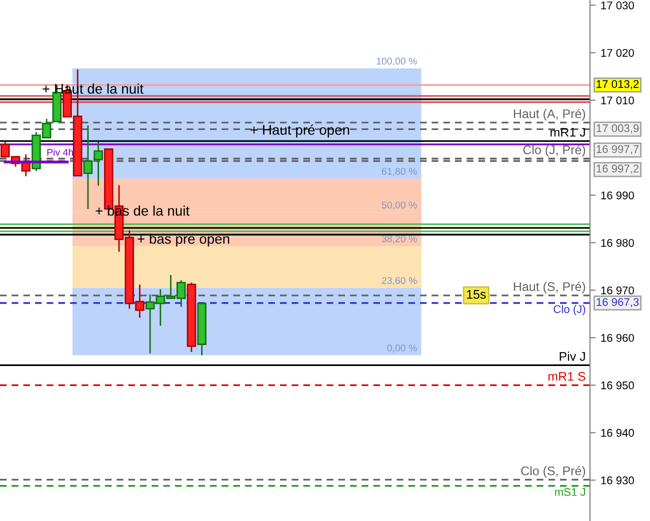 Image resolution: width=650 pixels, height=521 pixels. Describe the element at coordinates (617, 480) in the screenshot. I see `y-tick-label: 16 930` at that location.